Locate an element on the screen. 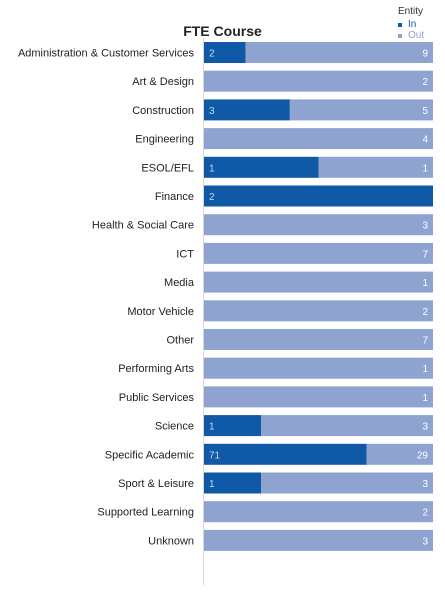  data-label-out-health-social-care: 3 is located at coordinates (425, 226).